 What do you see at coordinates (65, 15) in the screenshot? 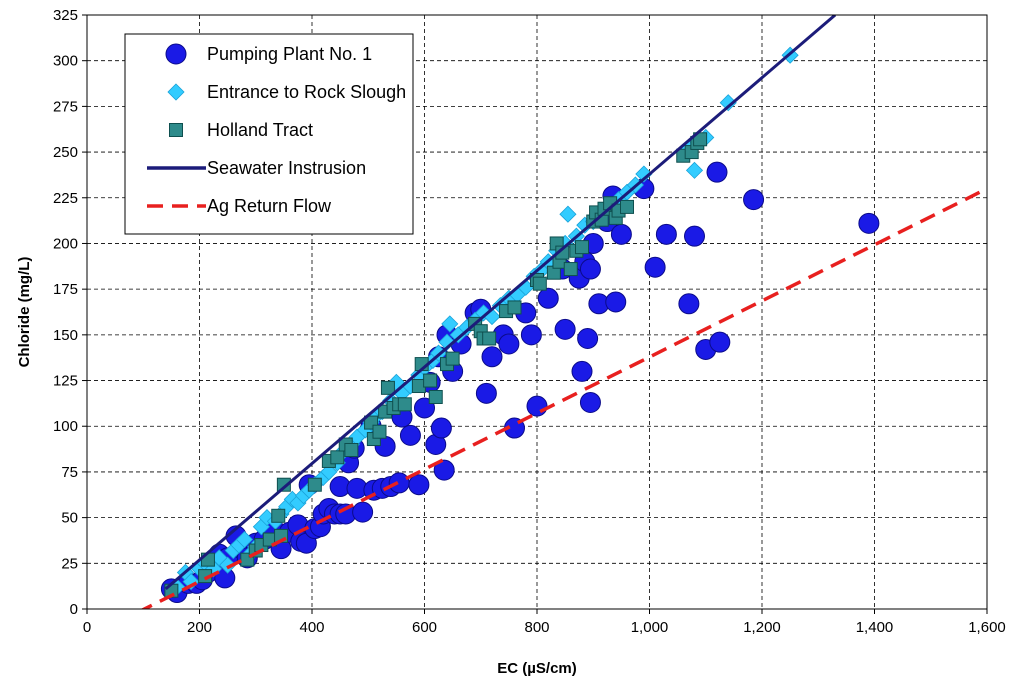
I see `y-tick-label: 325` at bounding box center [65, 15].